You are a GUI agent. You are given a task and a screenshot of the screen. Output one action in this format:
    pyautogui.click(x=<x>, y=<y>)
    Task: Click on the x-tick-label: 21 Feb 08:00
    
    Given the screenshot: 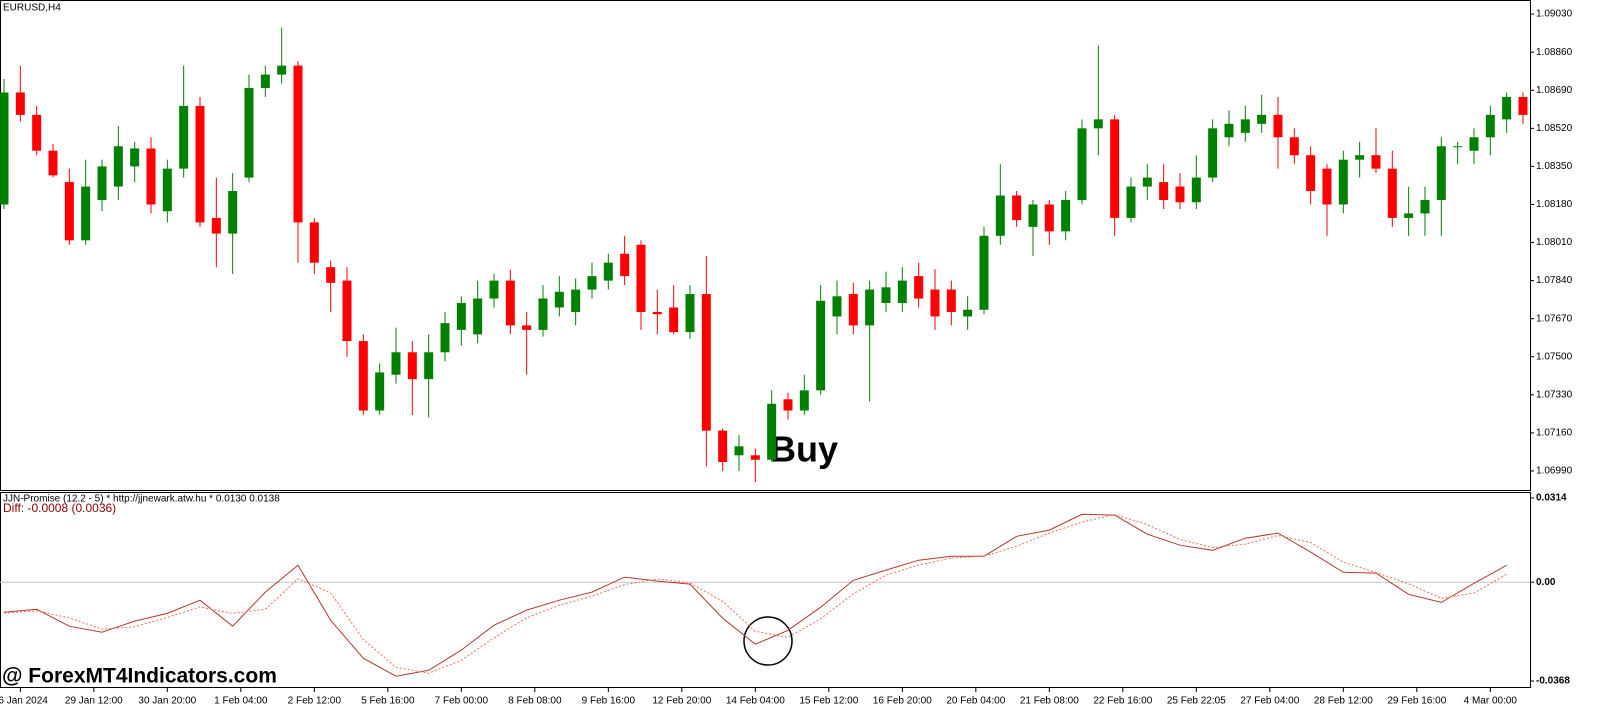 What is the action you would take?
    pyautogui.click(x=1049, y=701)
    